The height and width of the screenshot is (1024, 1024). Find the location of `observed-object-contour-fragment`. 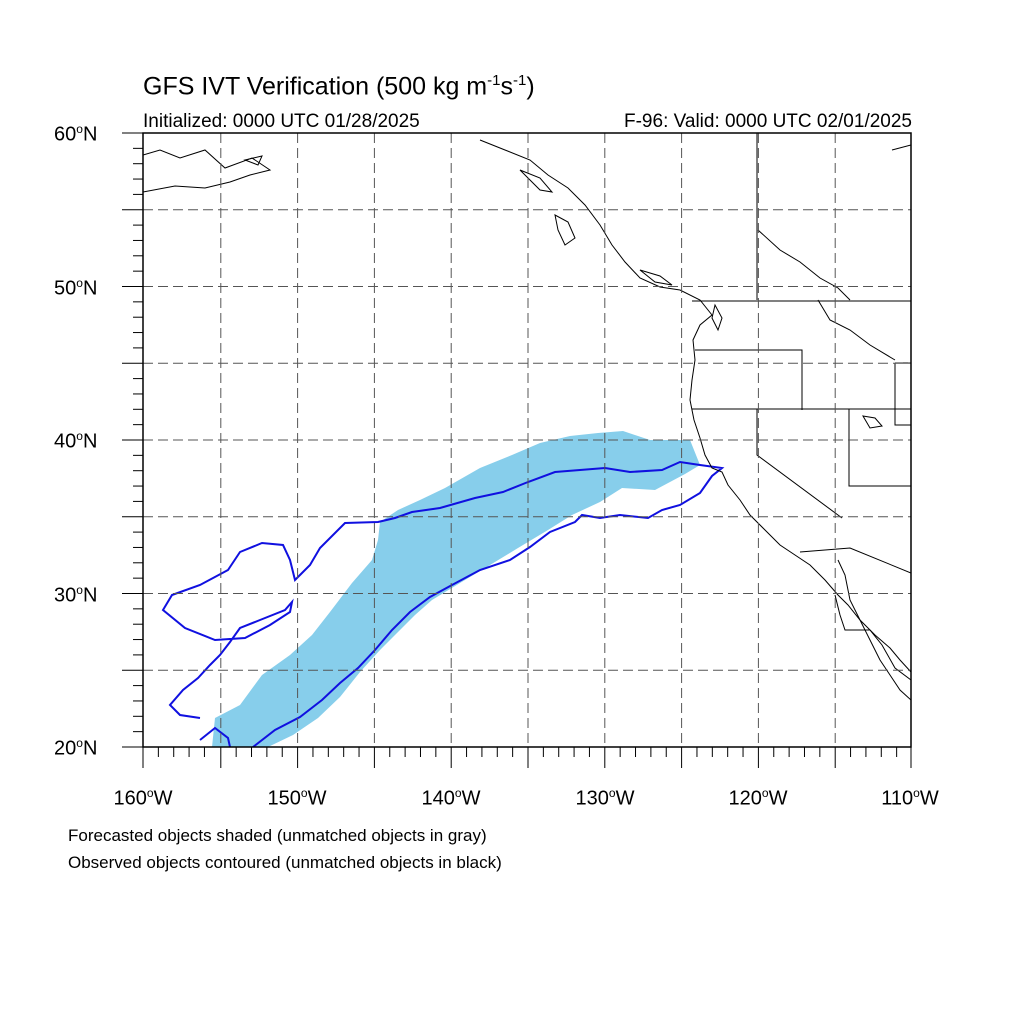

observed-object-contour-fragment is located at coordinates (215, 736).